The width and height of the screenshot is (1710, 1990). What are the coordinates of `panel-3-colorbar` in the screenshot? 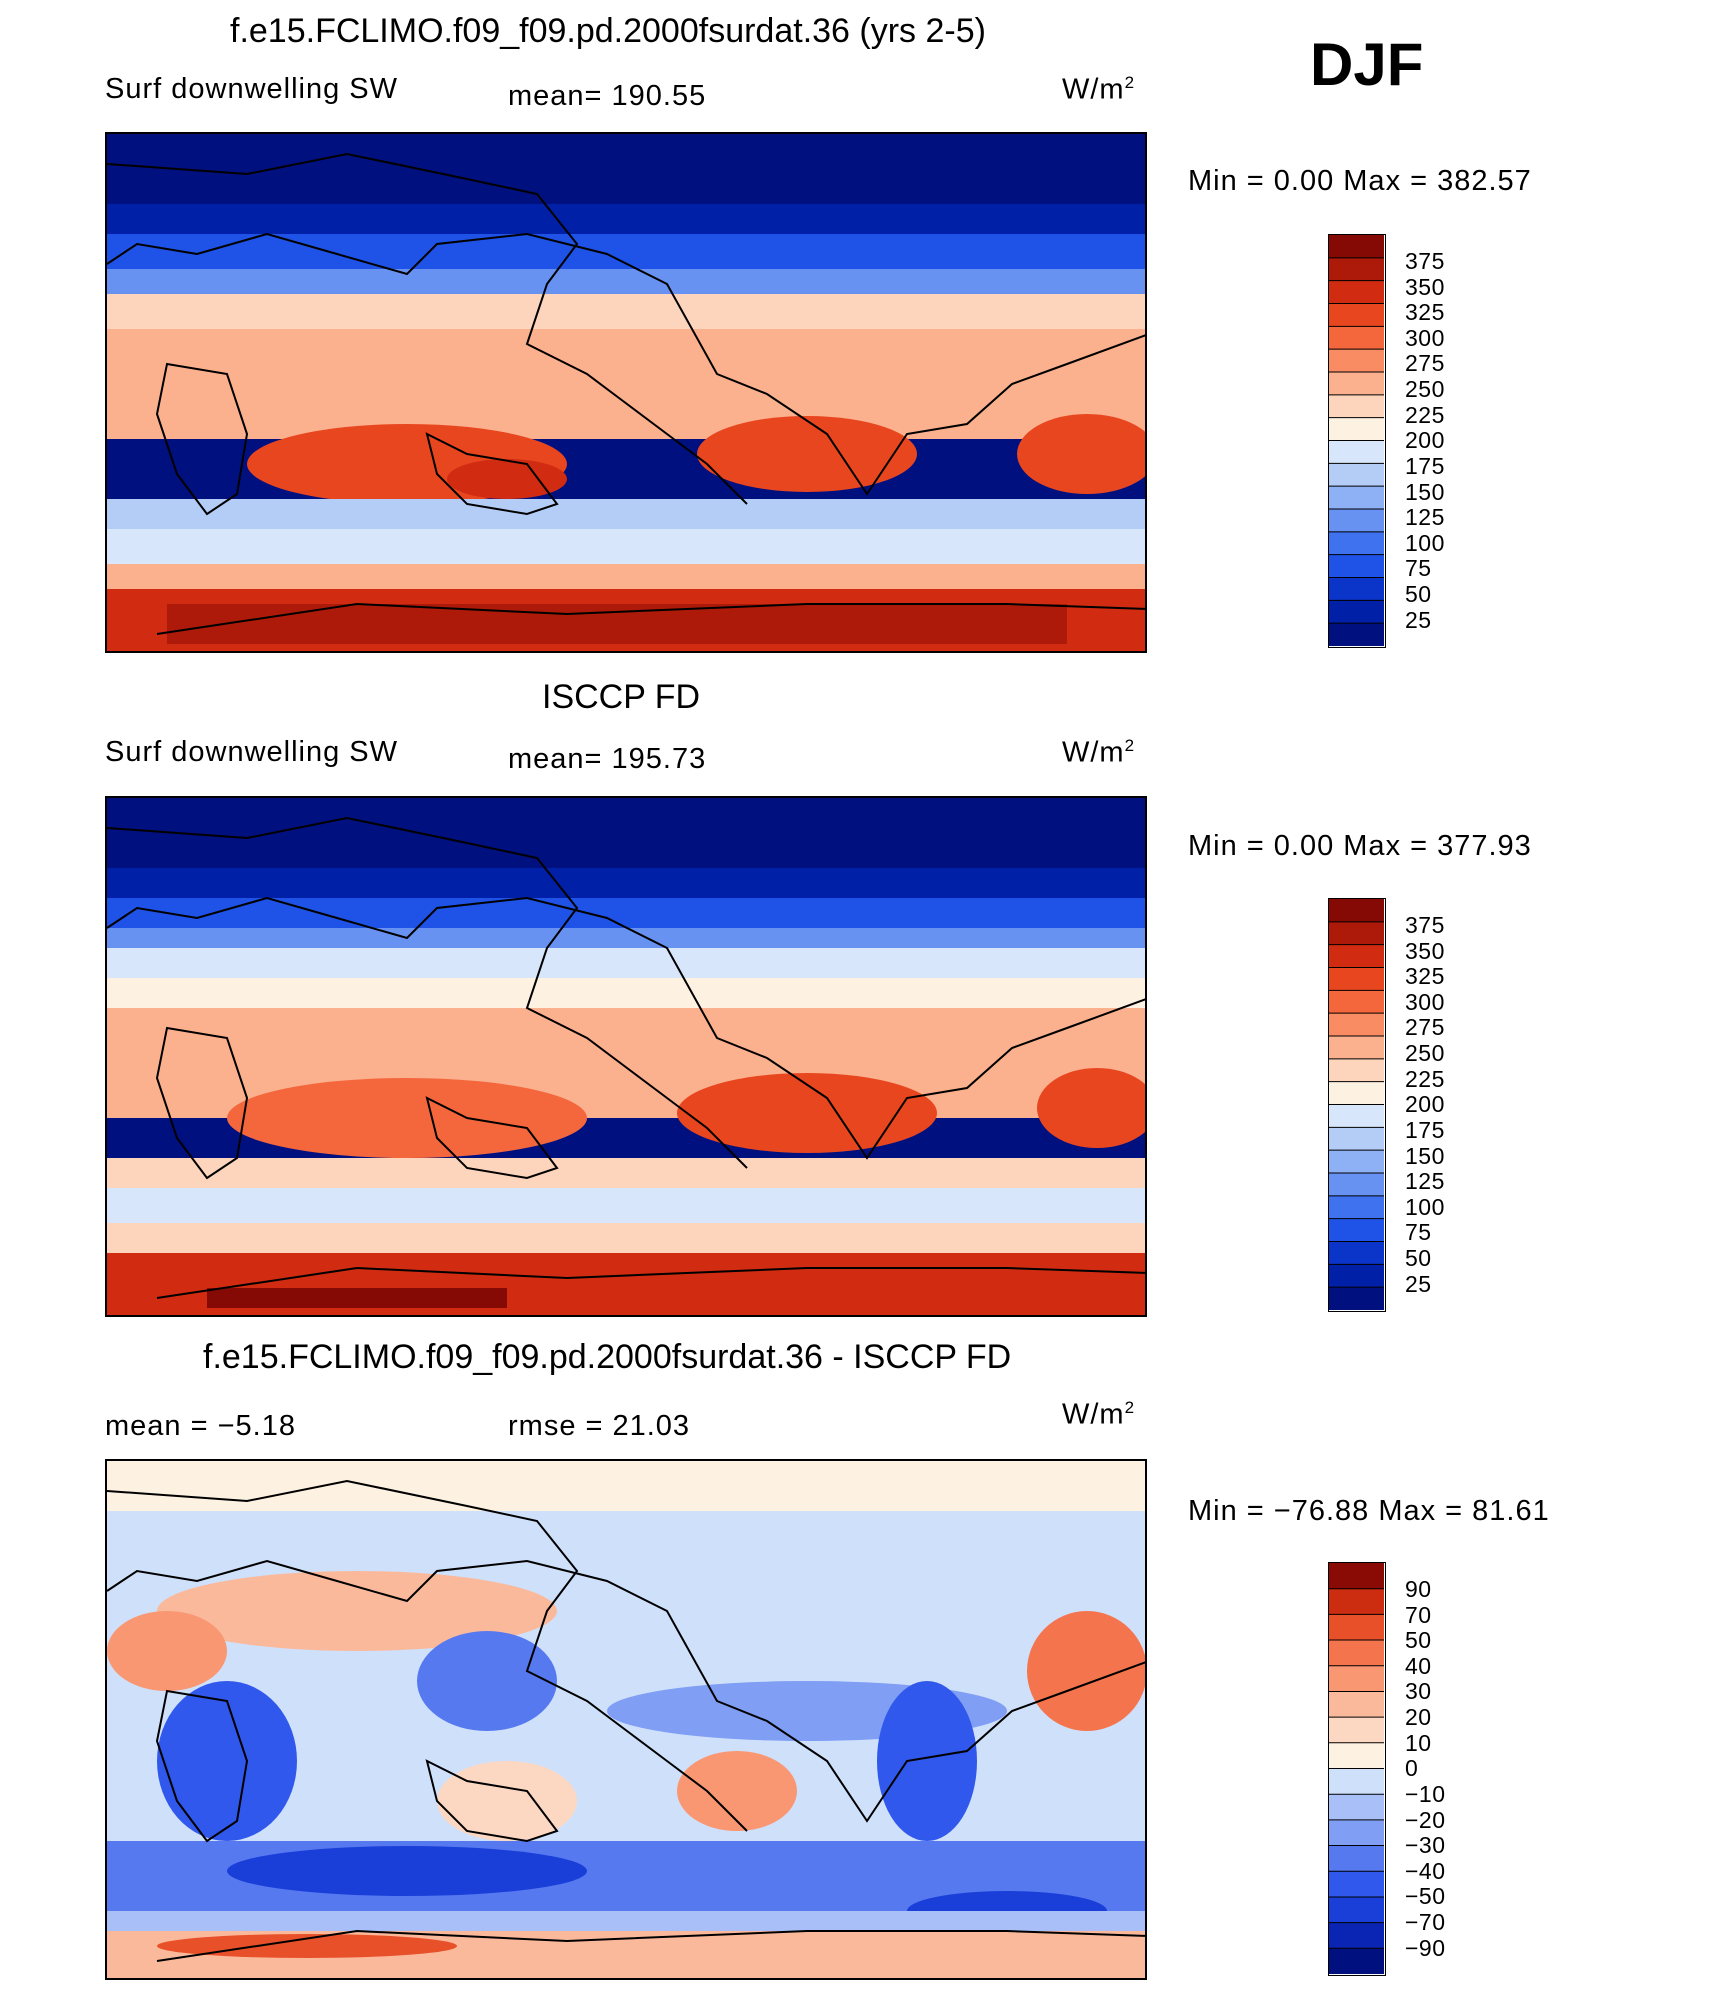 It's located at (1357, 1769).